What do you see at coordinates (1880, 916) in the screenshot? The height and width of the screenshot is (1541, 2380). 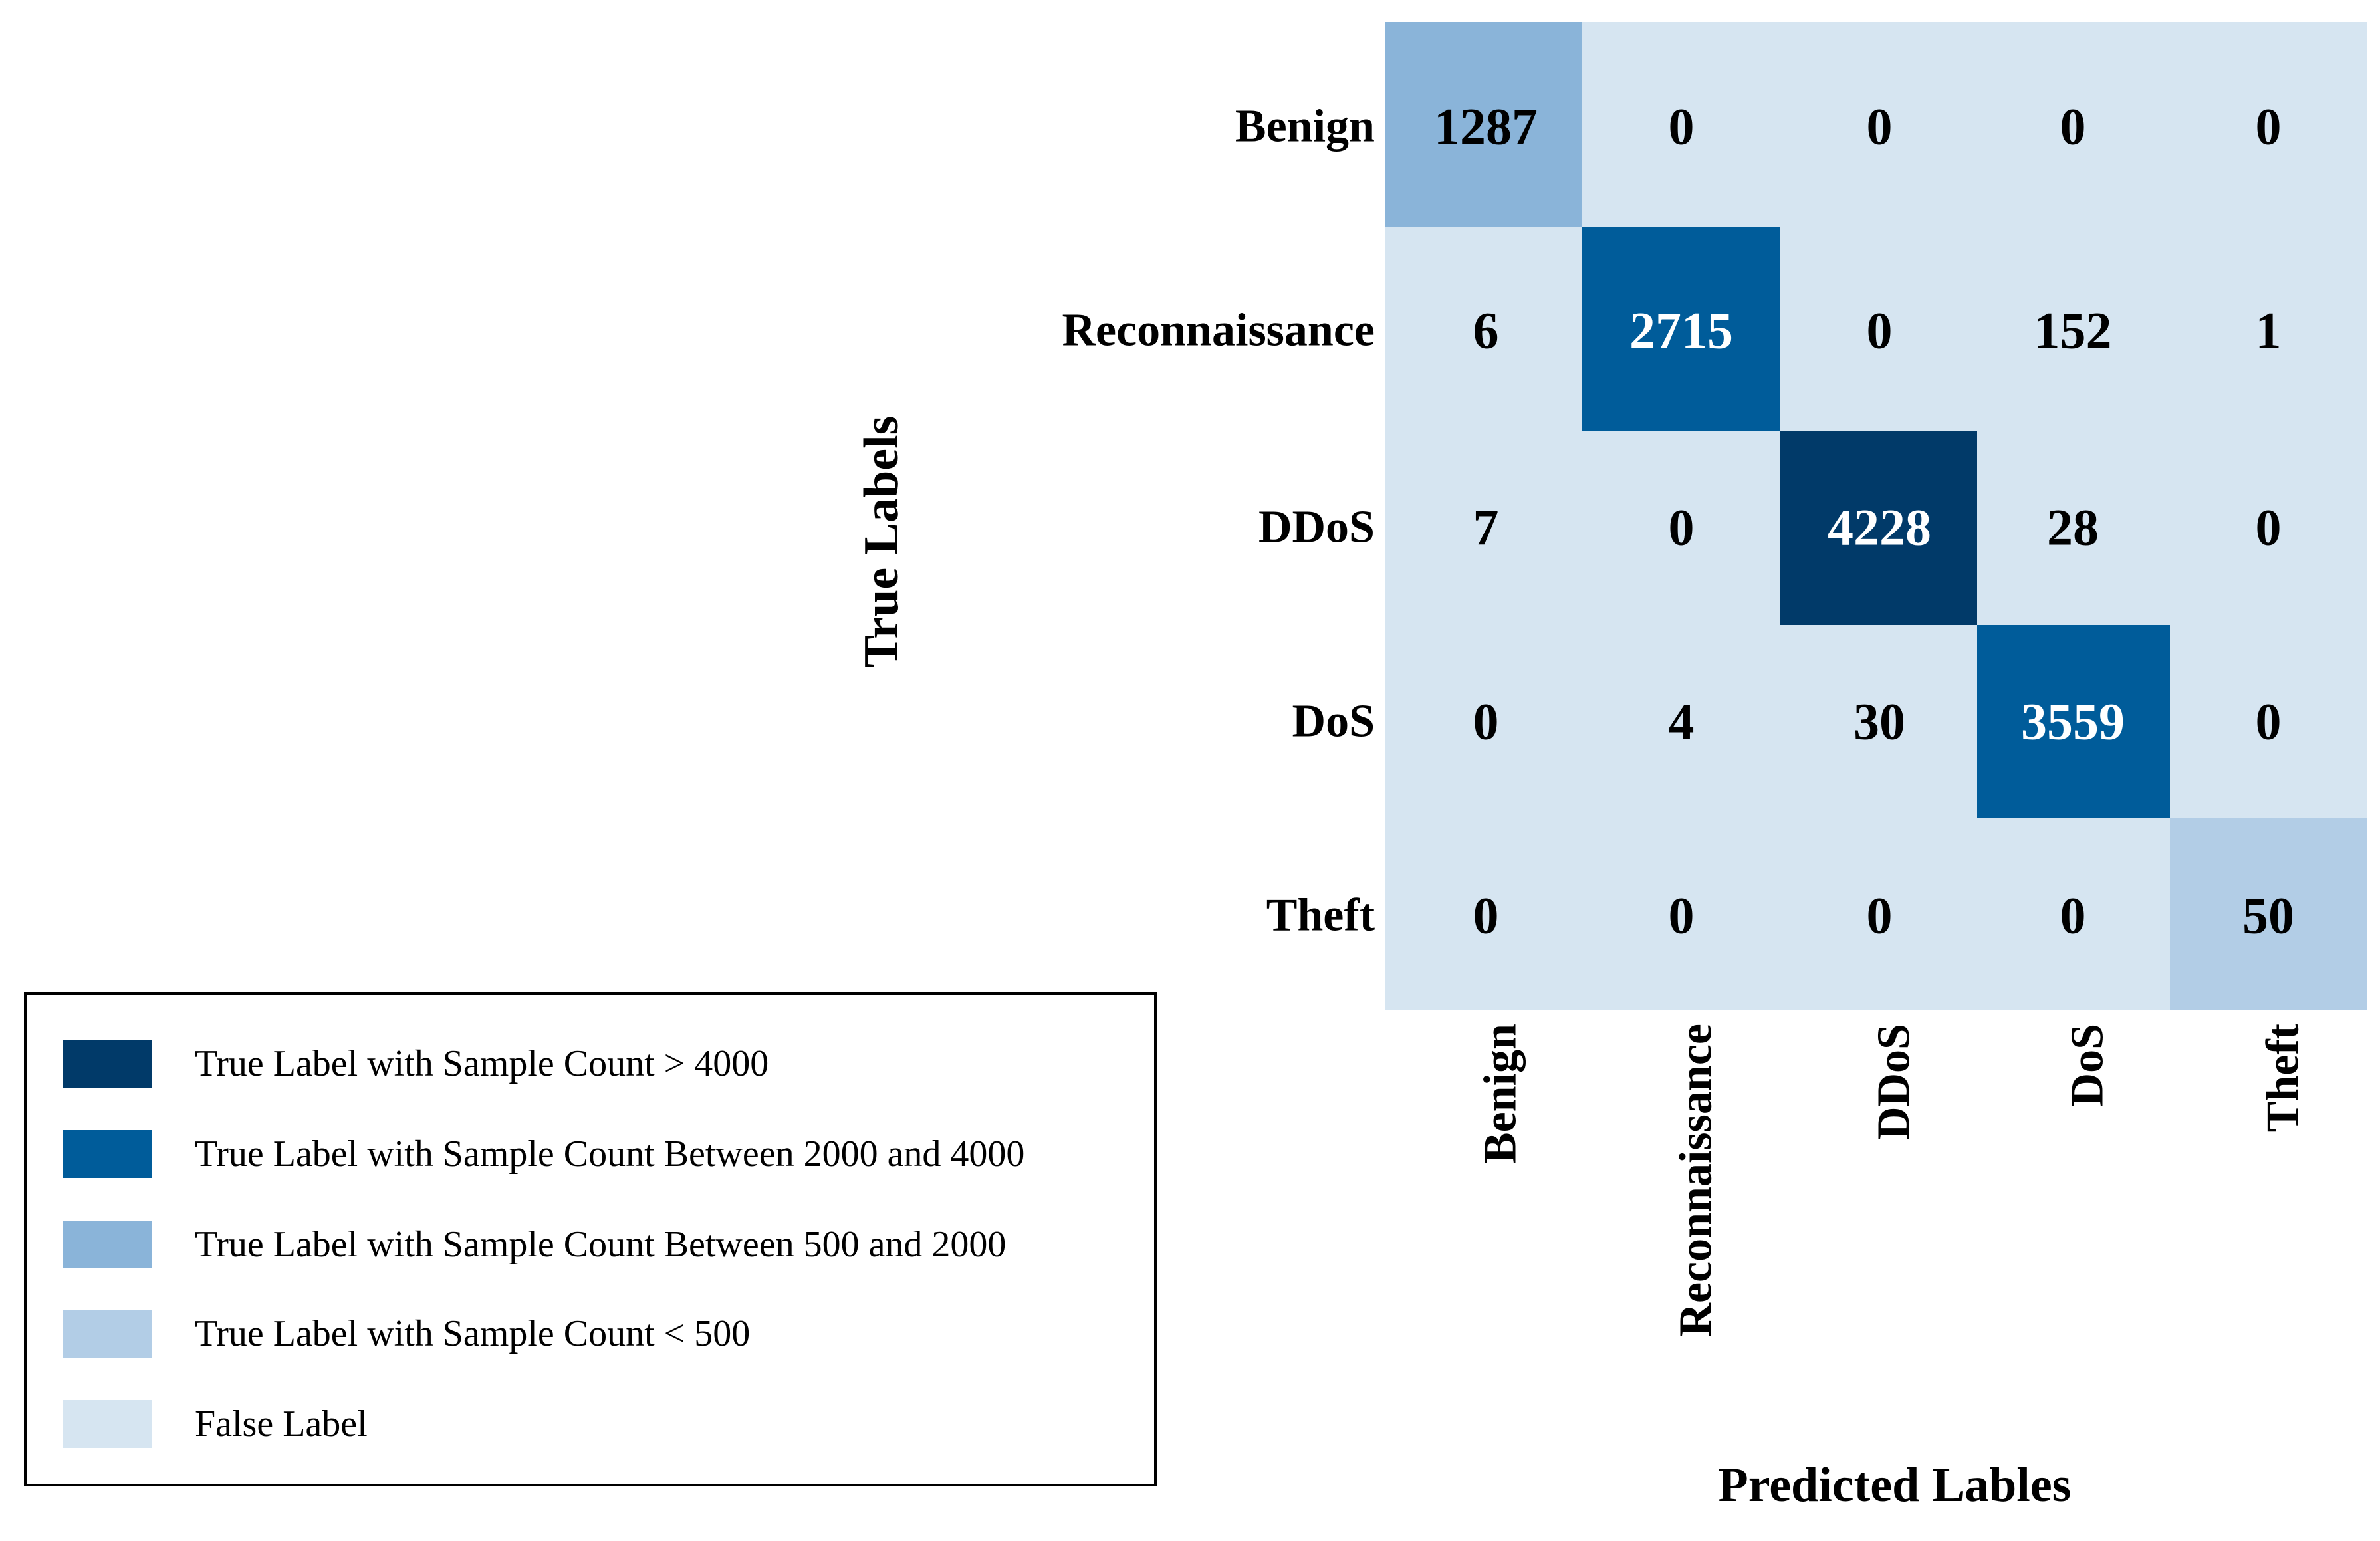 I see `cell-value-4-2: 0` at bounding box center [1880, 916].